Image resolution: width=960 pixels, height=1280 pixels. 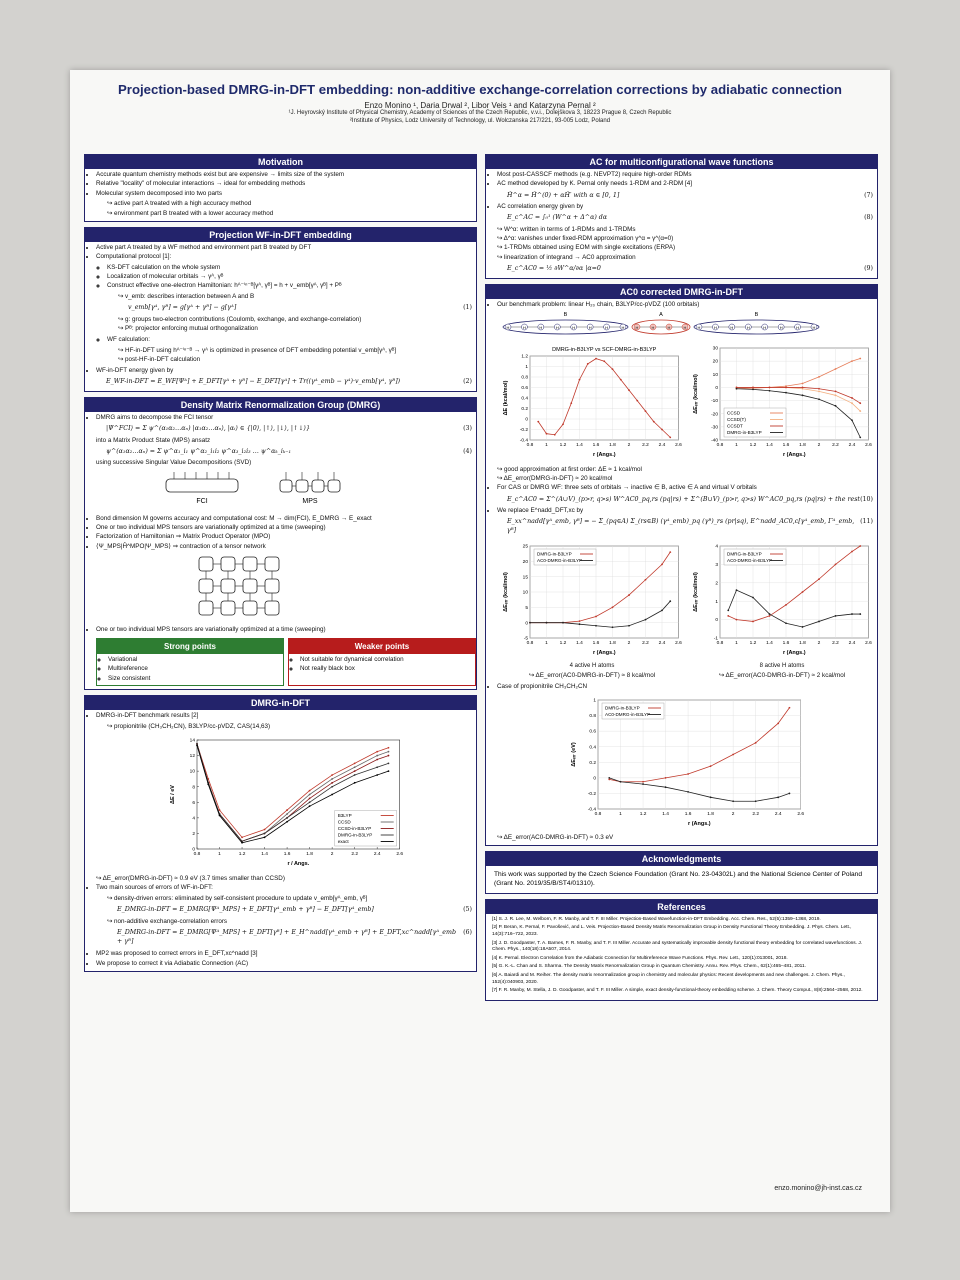 I want to click on y-tick-label: 4, so click(x=193, y=818).